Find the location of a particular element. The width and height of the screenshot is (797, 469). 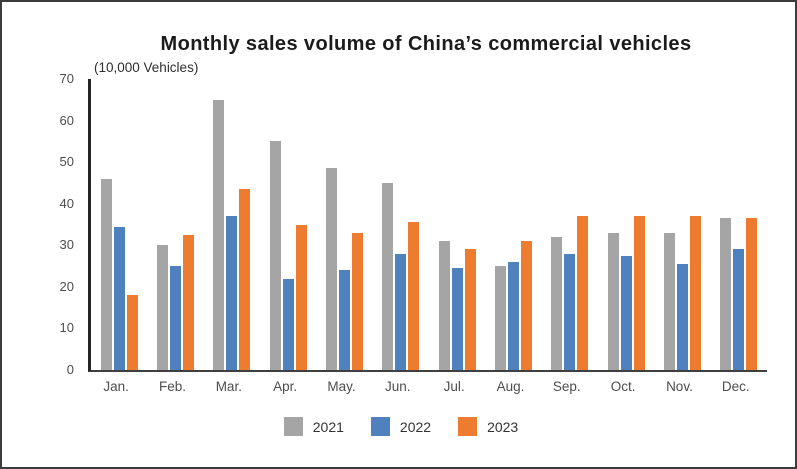

x-label-apr: Apr. is located at coordinates (285, 386).